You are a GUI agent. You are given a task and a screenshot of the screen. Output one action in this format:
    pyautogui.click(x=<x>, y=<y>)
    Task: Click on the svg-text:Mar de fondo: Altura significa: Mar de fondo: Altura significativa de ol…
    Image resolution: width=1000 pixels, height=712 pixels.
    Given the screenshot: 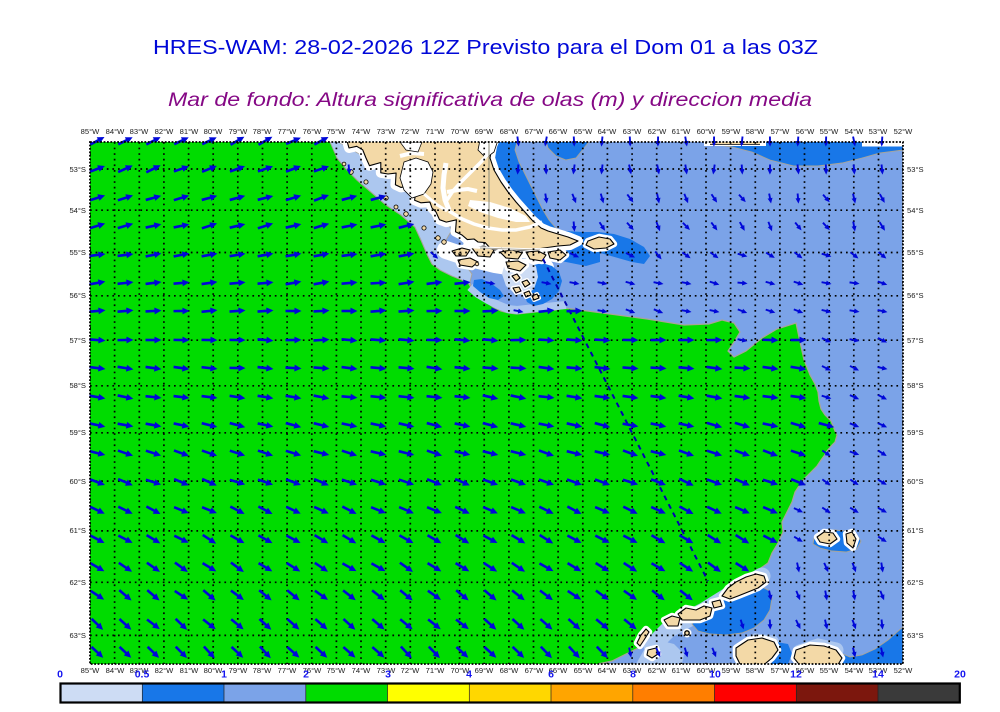 What is the action you would take?
    pyautogui.click(x=490, y=100)
    